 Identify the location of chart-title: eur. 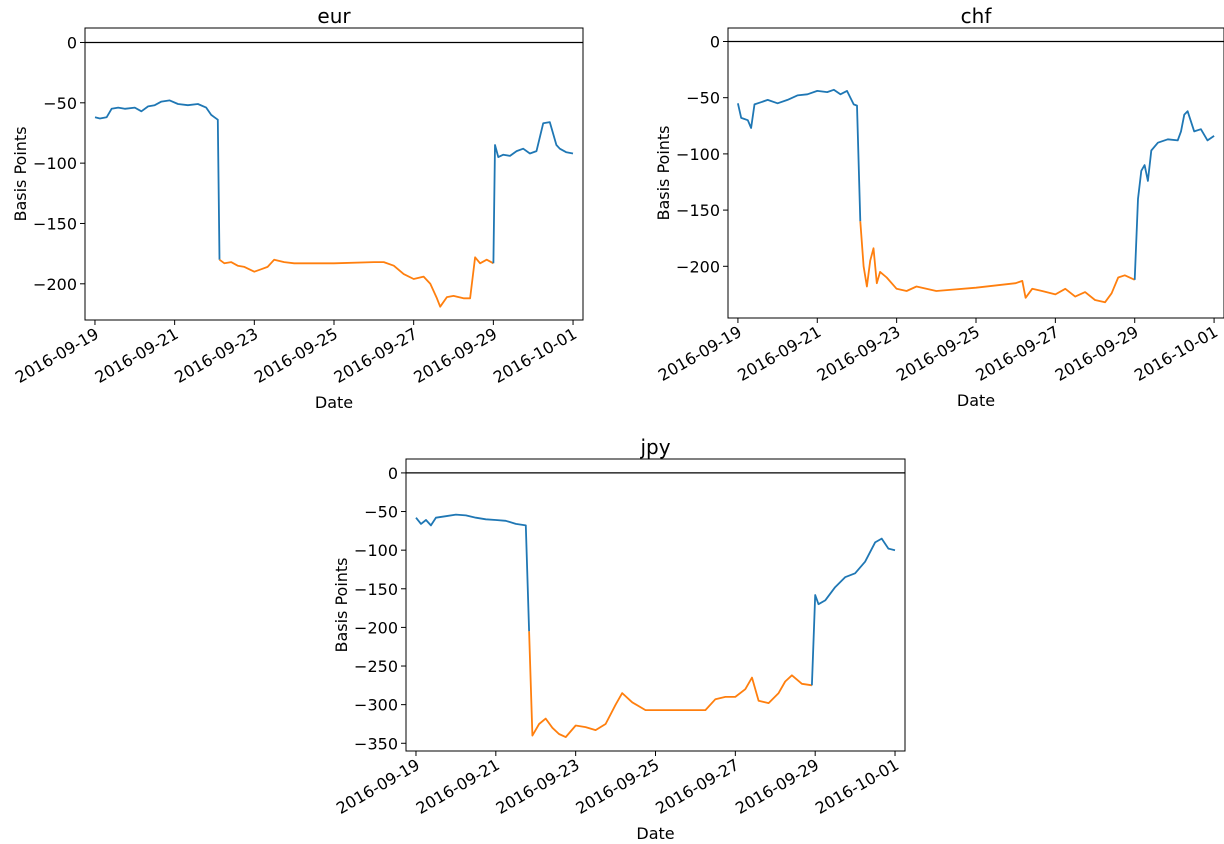
(334, 16).